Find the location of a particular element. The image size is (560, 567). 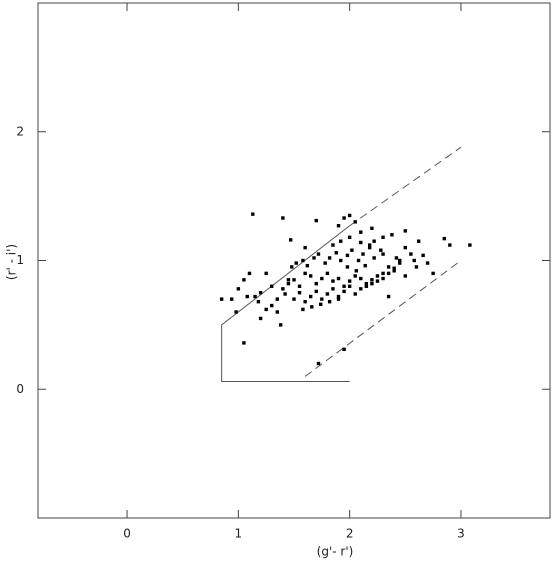

x-tick-label: 3 is located at coordinates (461, 534).